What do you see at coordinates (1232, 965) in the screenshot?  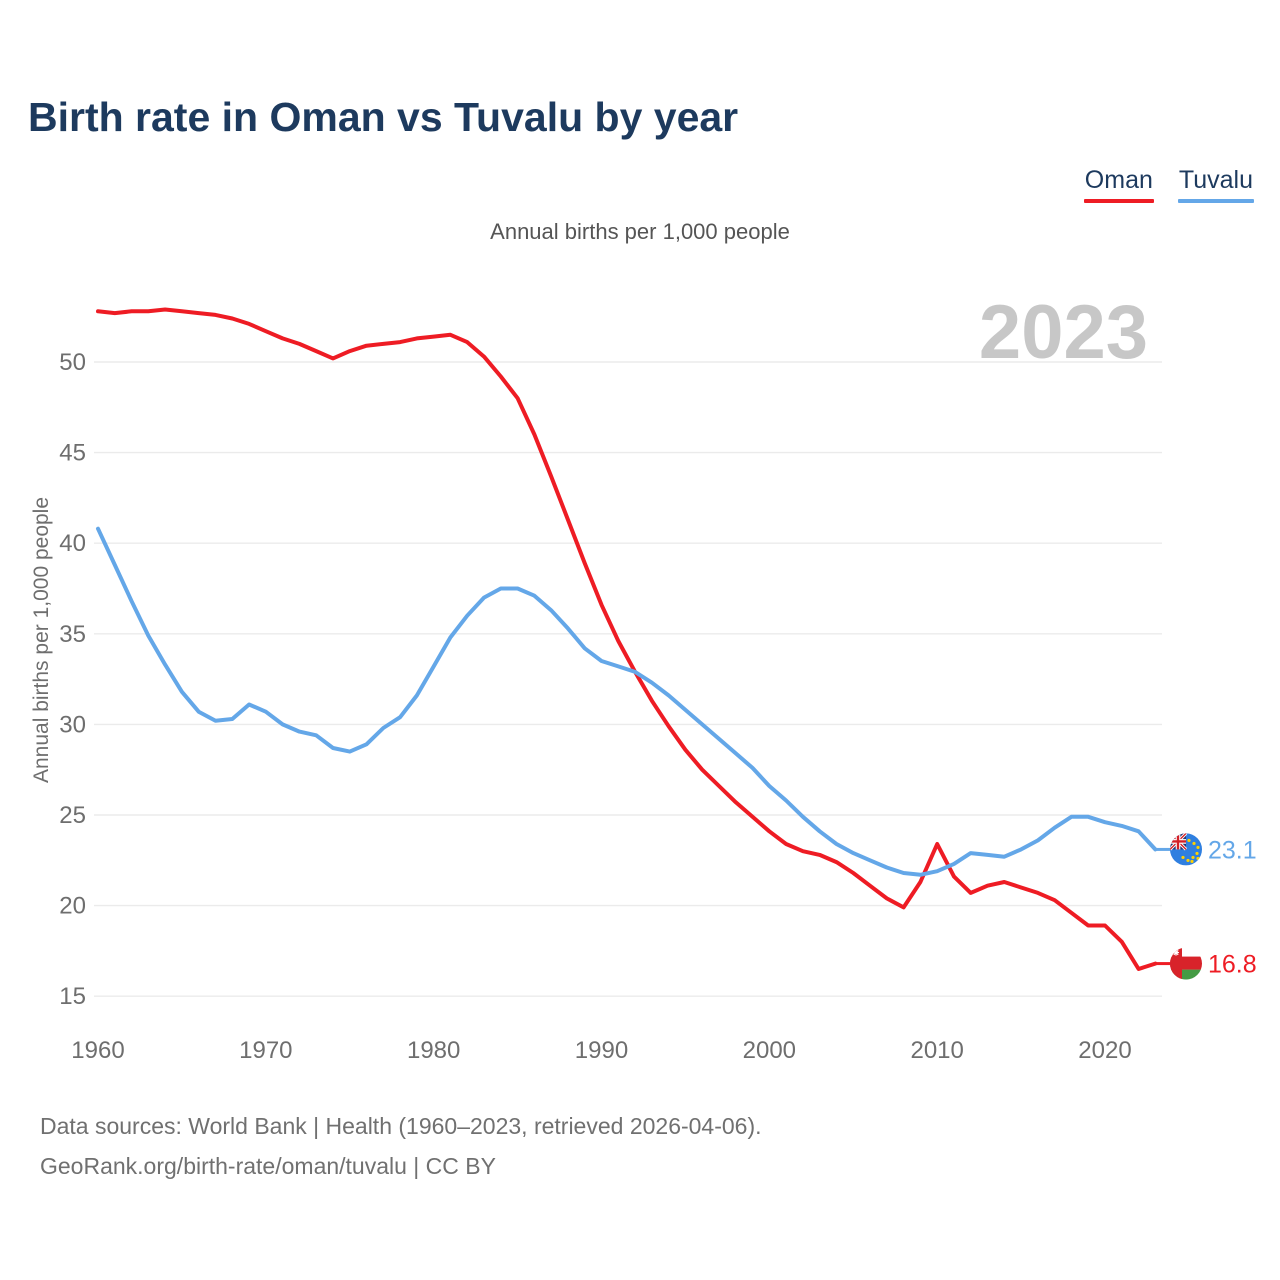 I see `end-value-oman: 16.8` at bounding box center [1232, 965].